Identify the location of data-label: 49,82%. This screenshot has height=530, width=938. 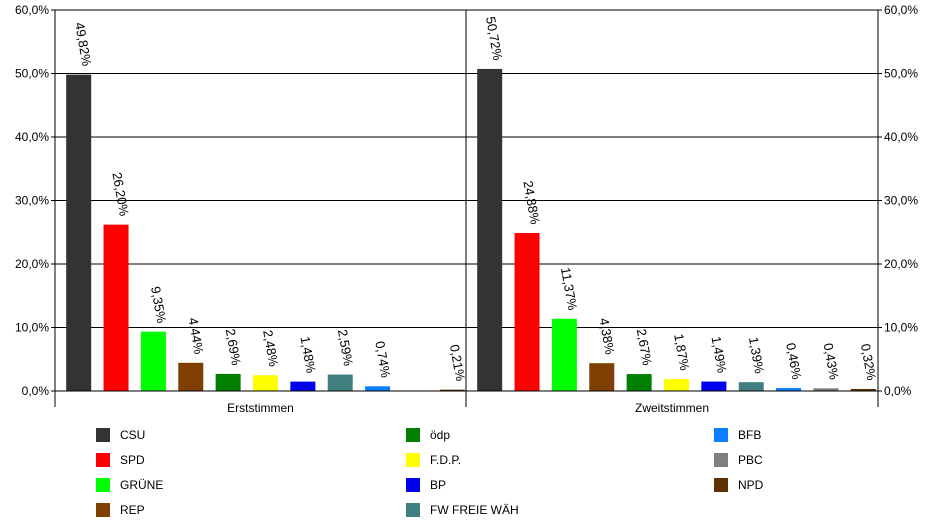
(83, 44).